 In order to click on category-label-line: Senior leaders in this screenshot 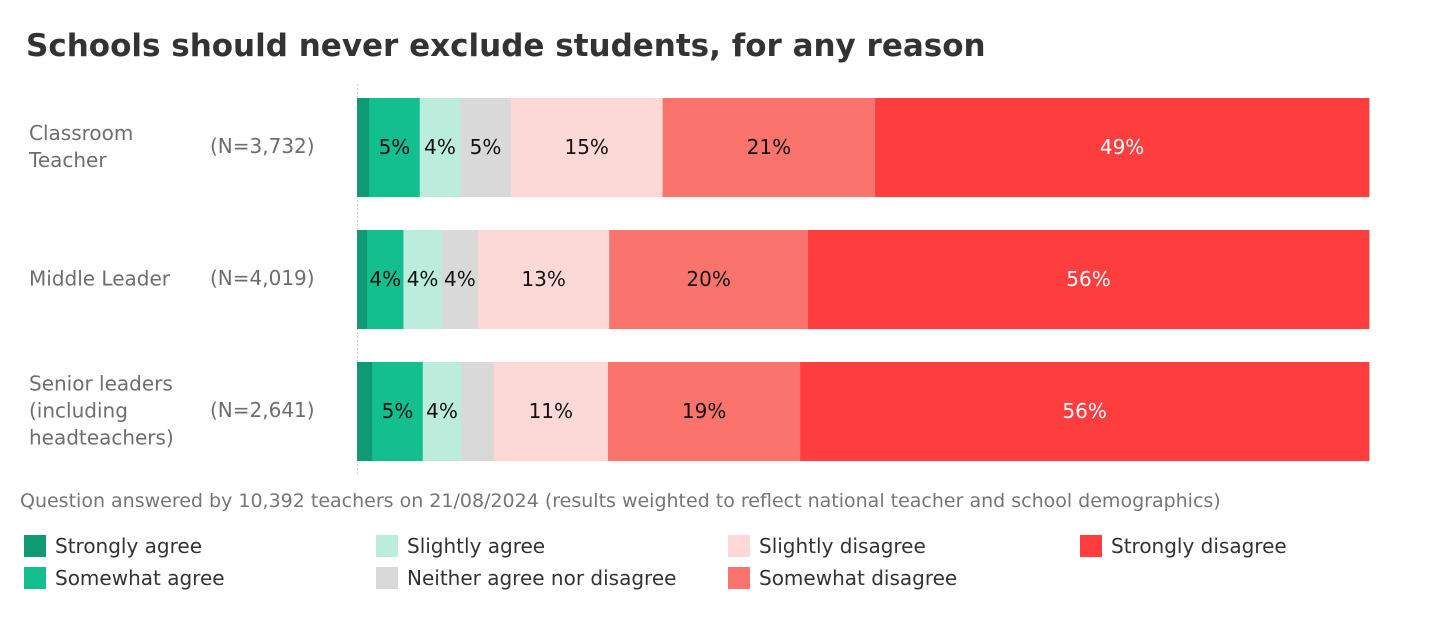, I will do `click(101, 383)`.